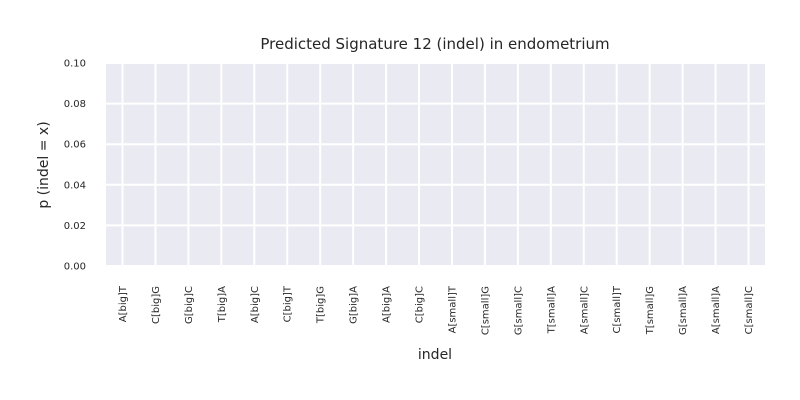  Describe the element at coordinates (75, 145) in the screenshot. I see `y-tick-label: 0.06` at that location.